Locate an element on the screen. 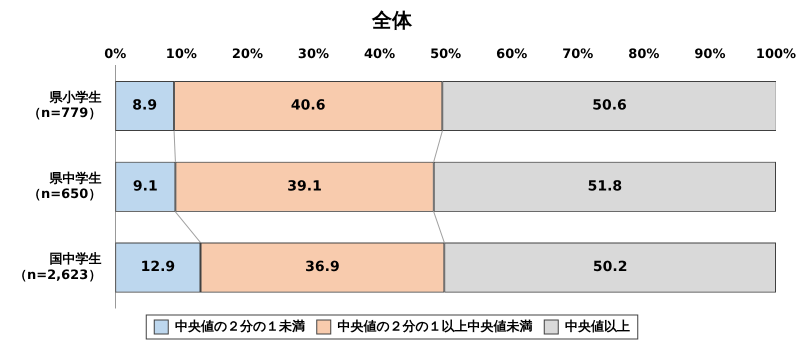  data-label: 36.9 is located at coordinates (322, 267).